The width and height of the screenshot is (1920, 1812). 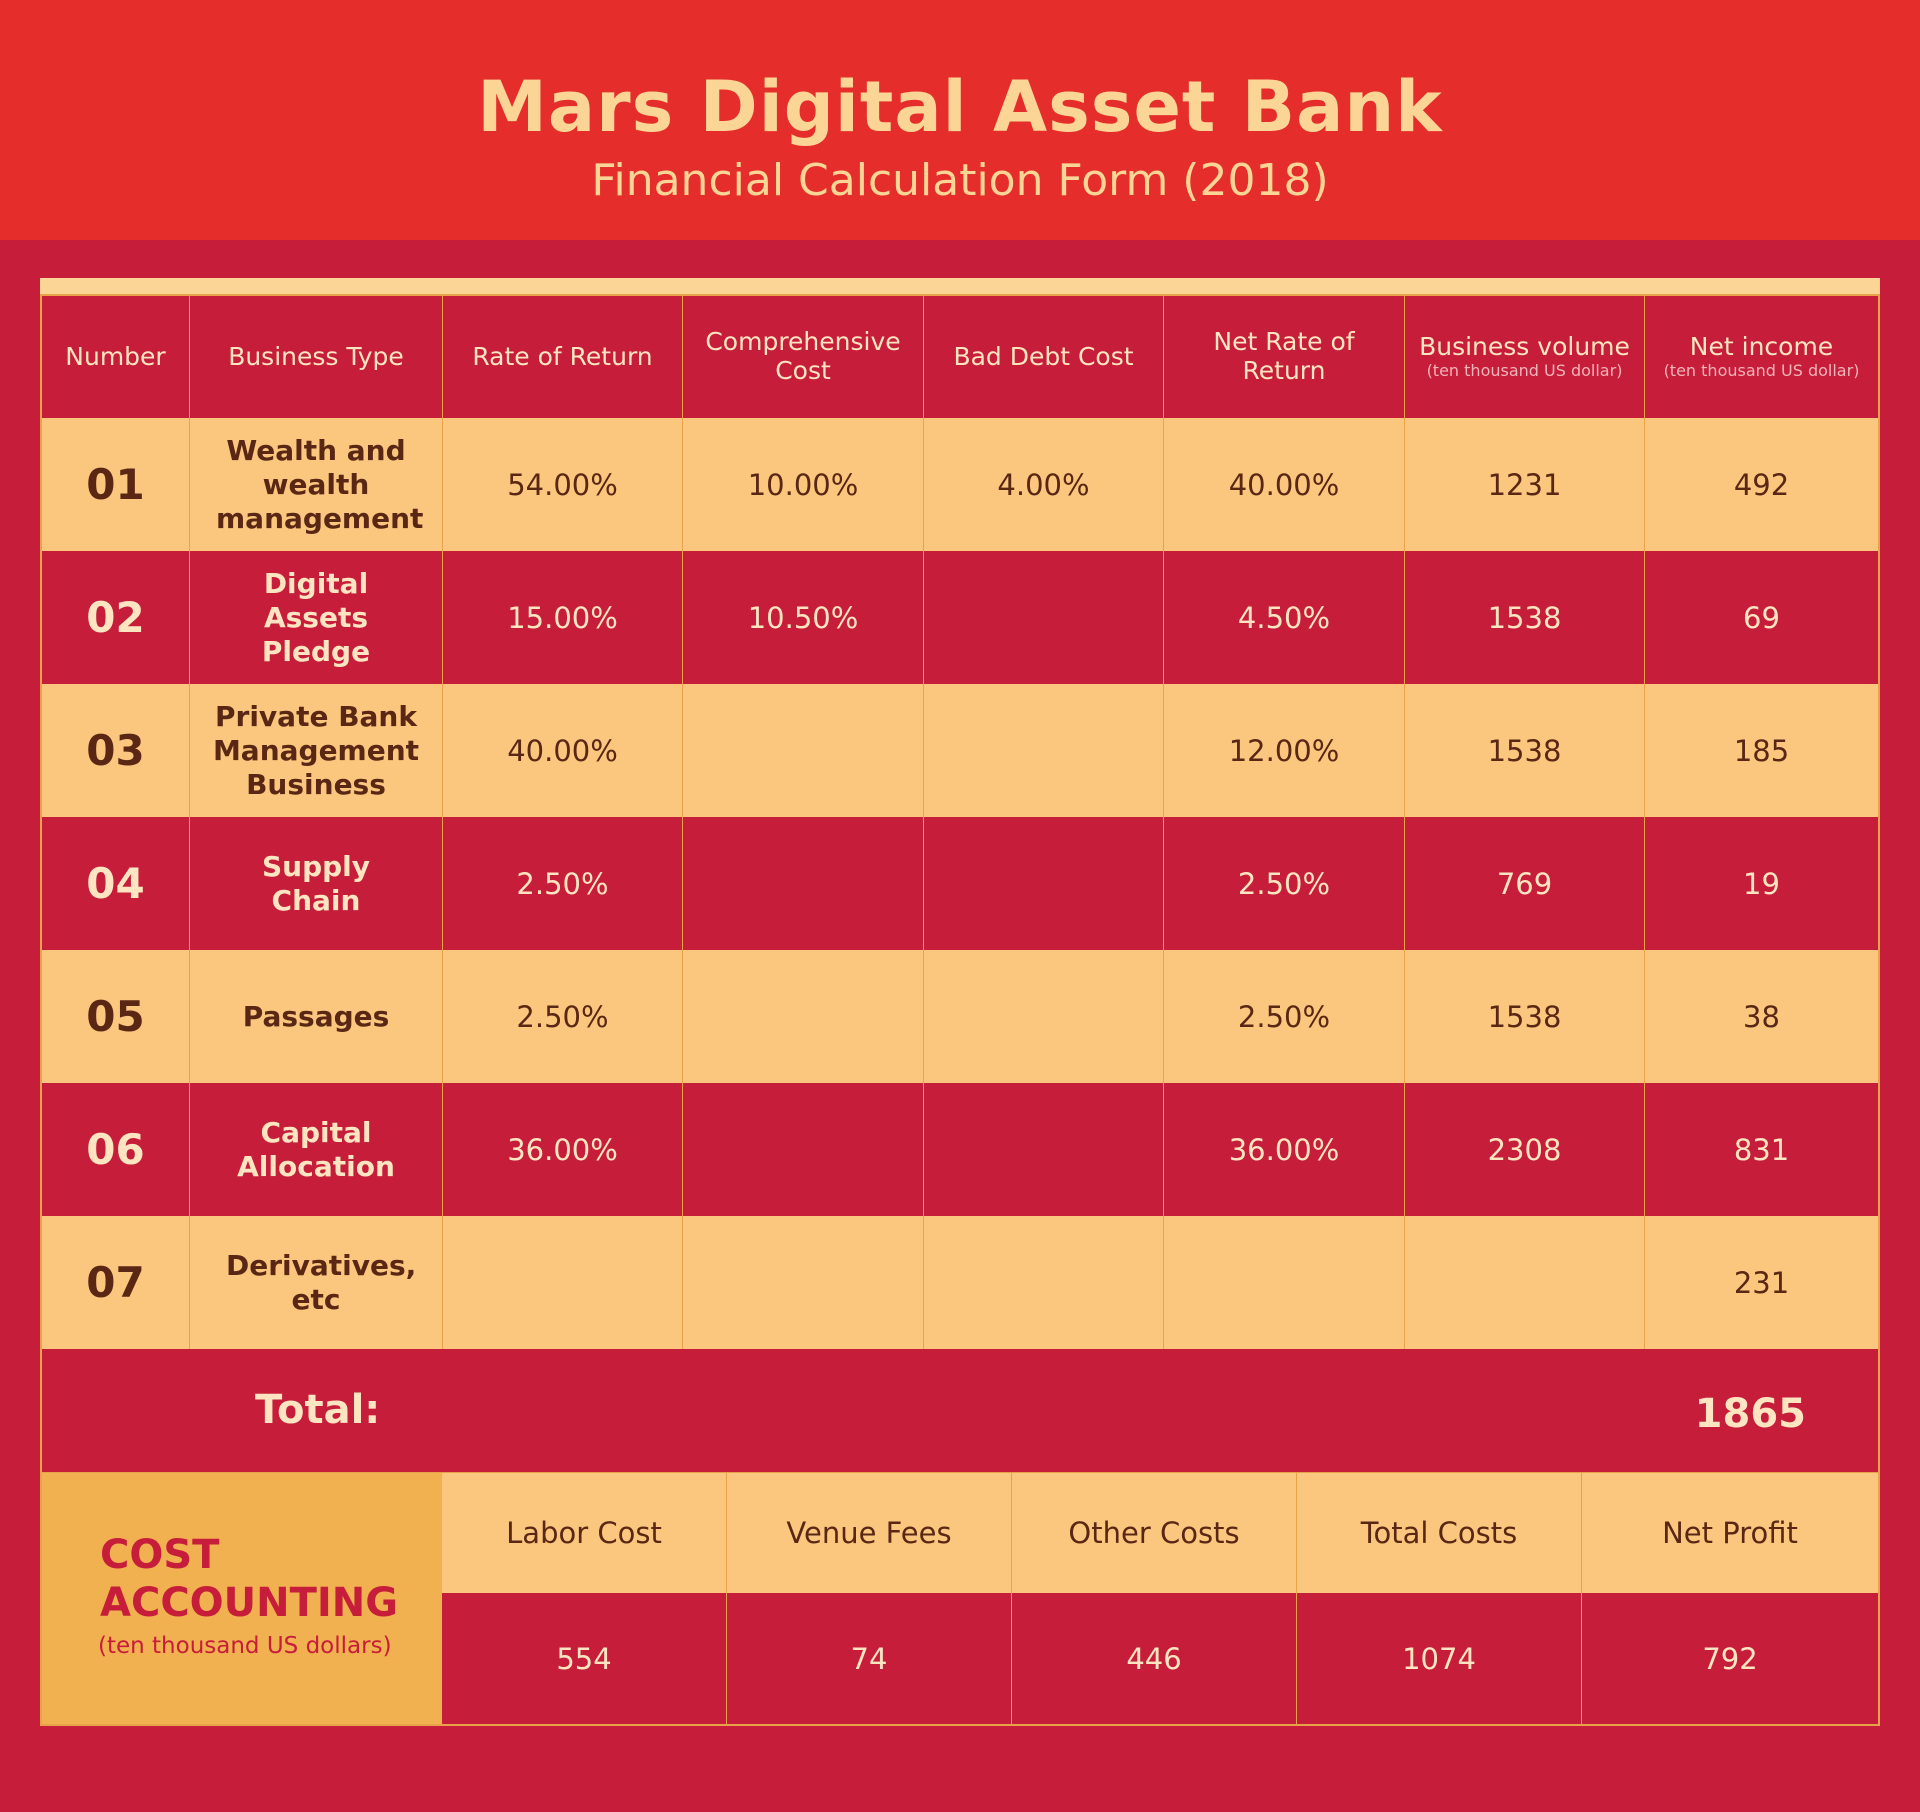 What do you see at coordinates (1439, 1658) in the screenshot?
I see `cost-value-total-costs: 1074` at bounding box center [1439, 1658].